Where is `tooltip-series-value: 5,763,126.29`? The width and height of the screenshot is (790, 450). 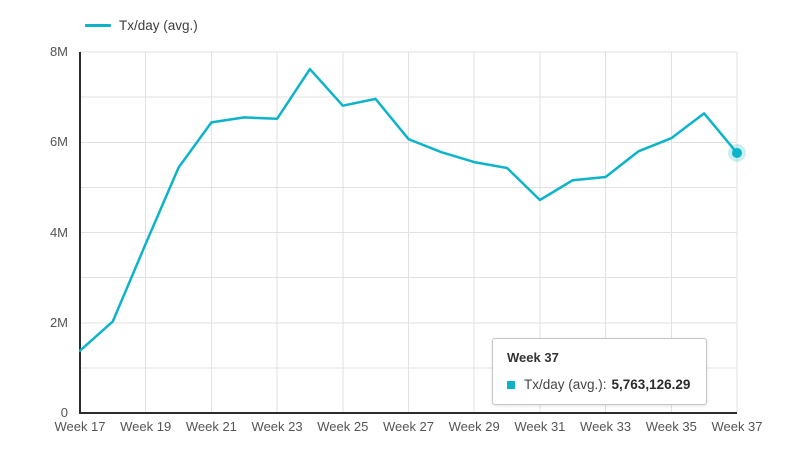 tooltip-series-value: 5,763,126.29 is located at coordinates (651, 384).